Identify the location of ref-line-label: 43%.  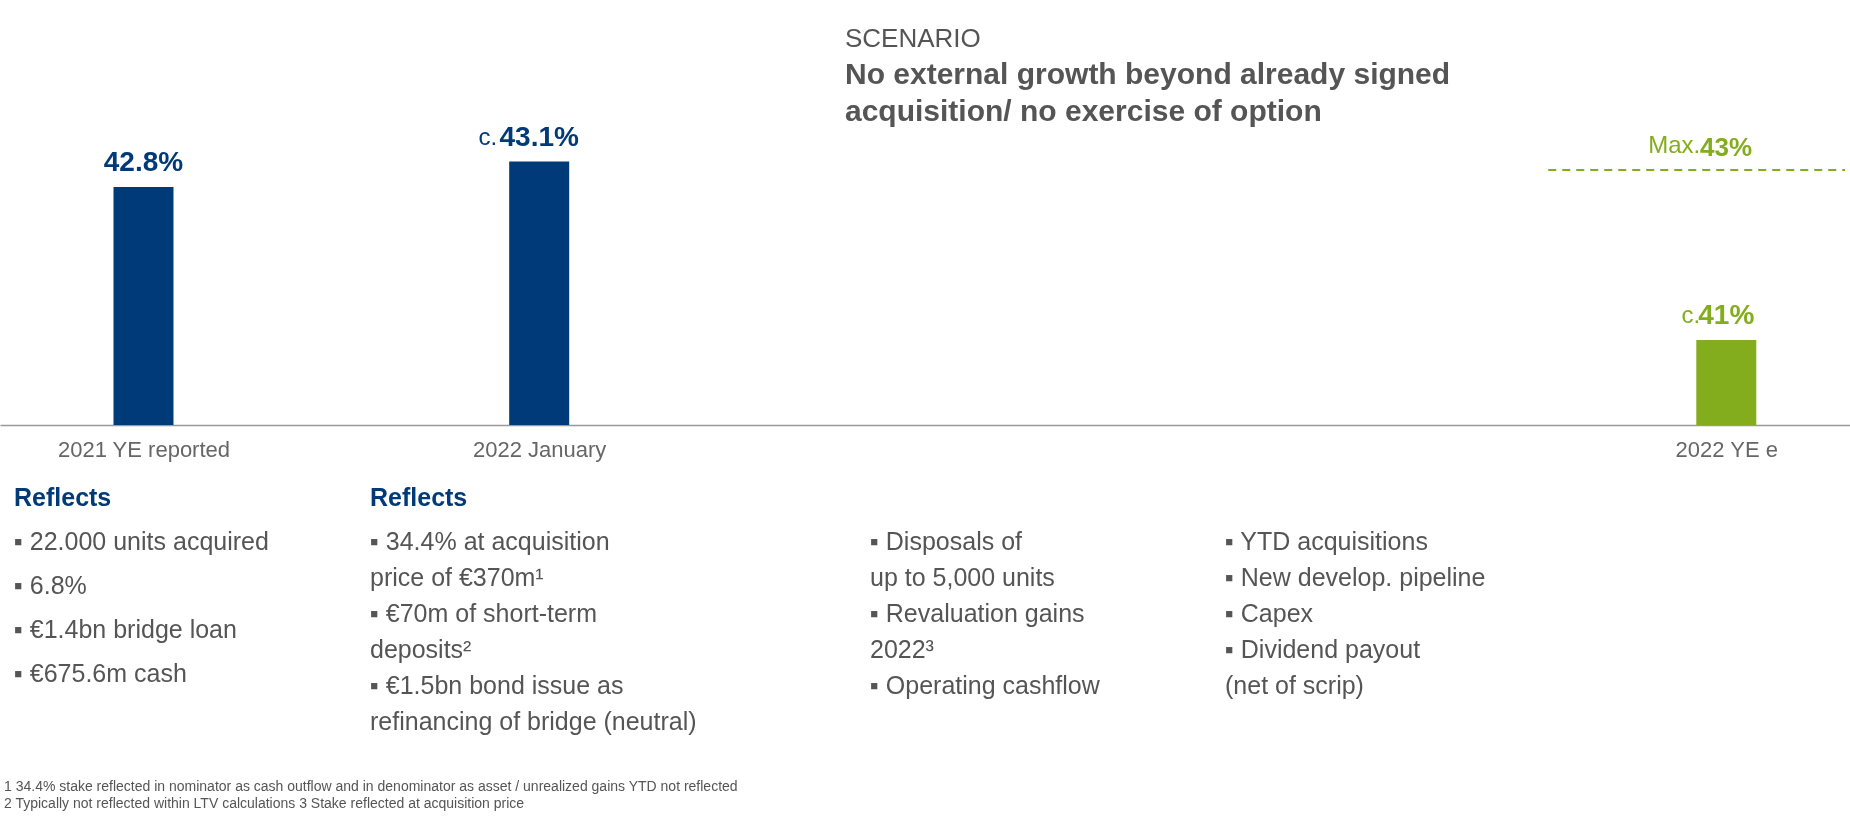
(1726, 147).